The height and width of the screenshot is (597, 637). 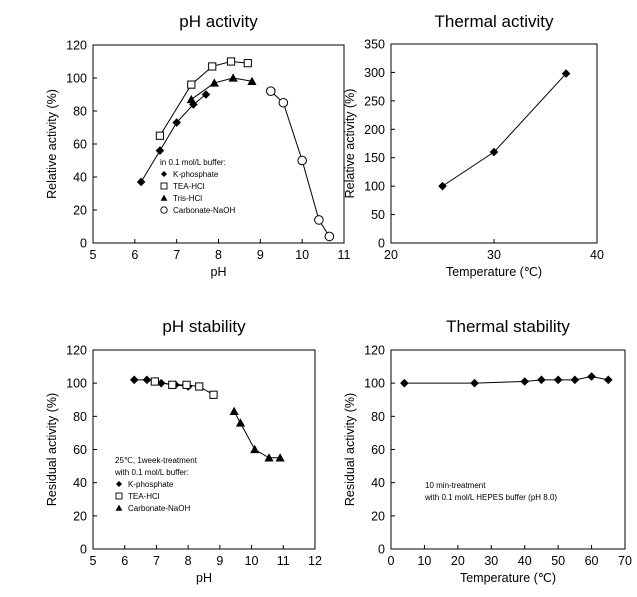 I want to click on x-tick-label: 11, so click(x=283, y=561).